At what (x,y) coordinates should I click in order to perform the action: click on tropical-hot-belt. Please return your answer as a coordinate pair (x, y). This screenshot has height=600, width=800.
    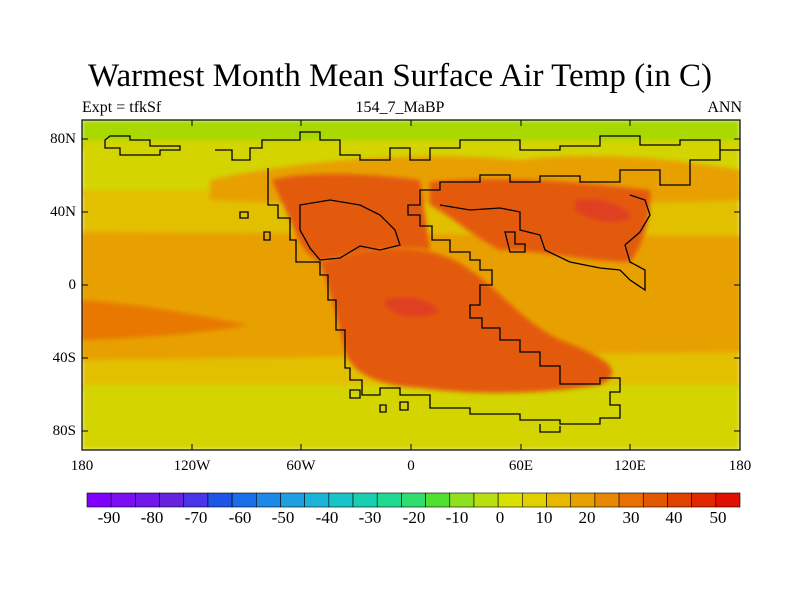
    Looking at the image, I should click on (166, 320).